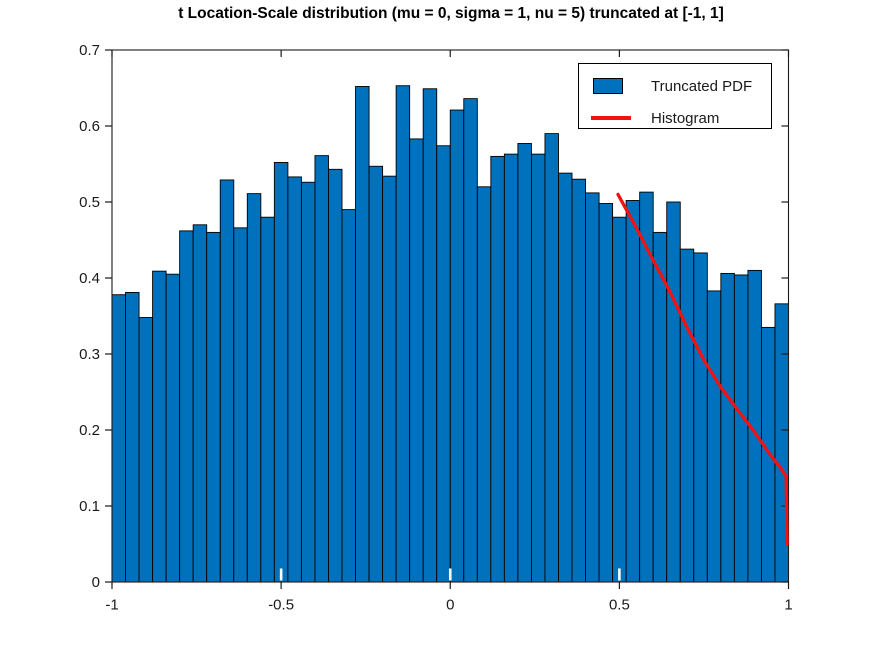 Image resolution: width=872 pixels, height=654 pixels. What do you see at coordinates (619, 605) in the screenshot?
I see `x-tick-label: 0.5` at bounding box center [619, 605].